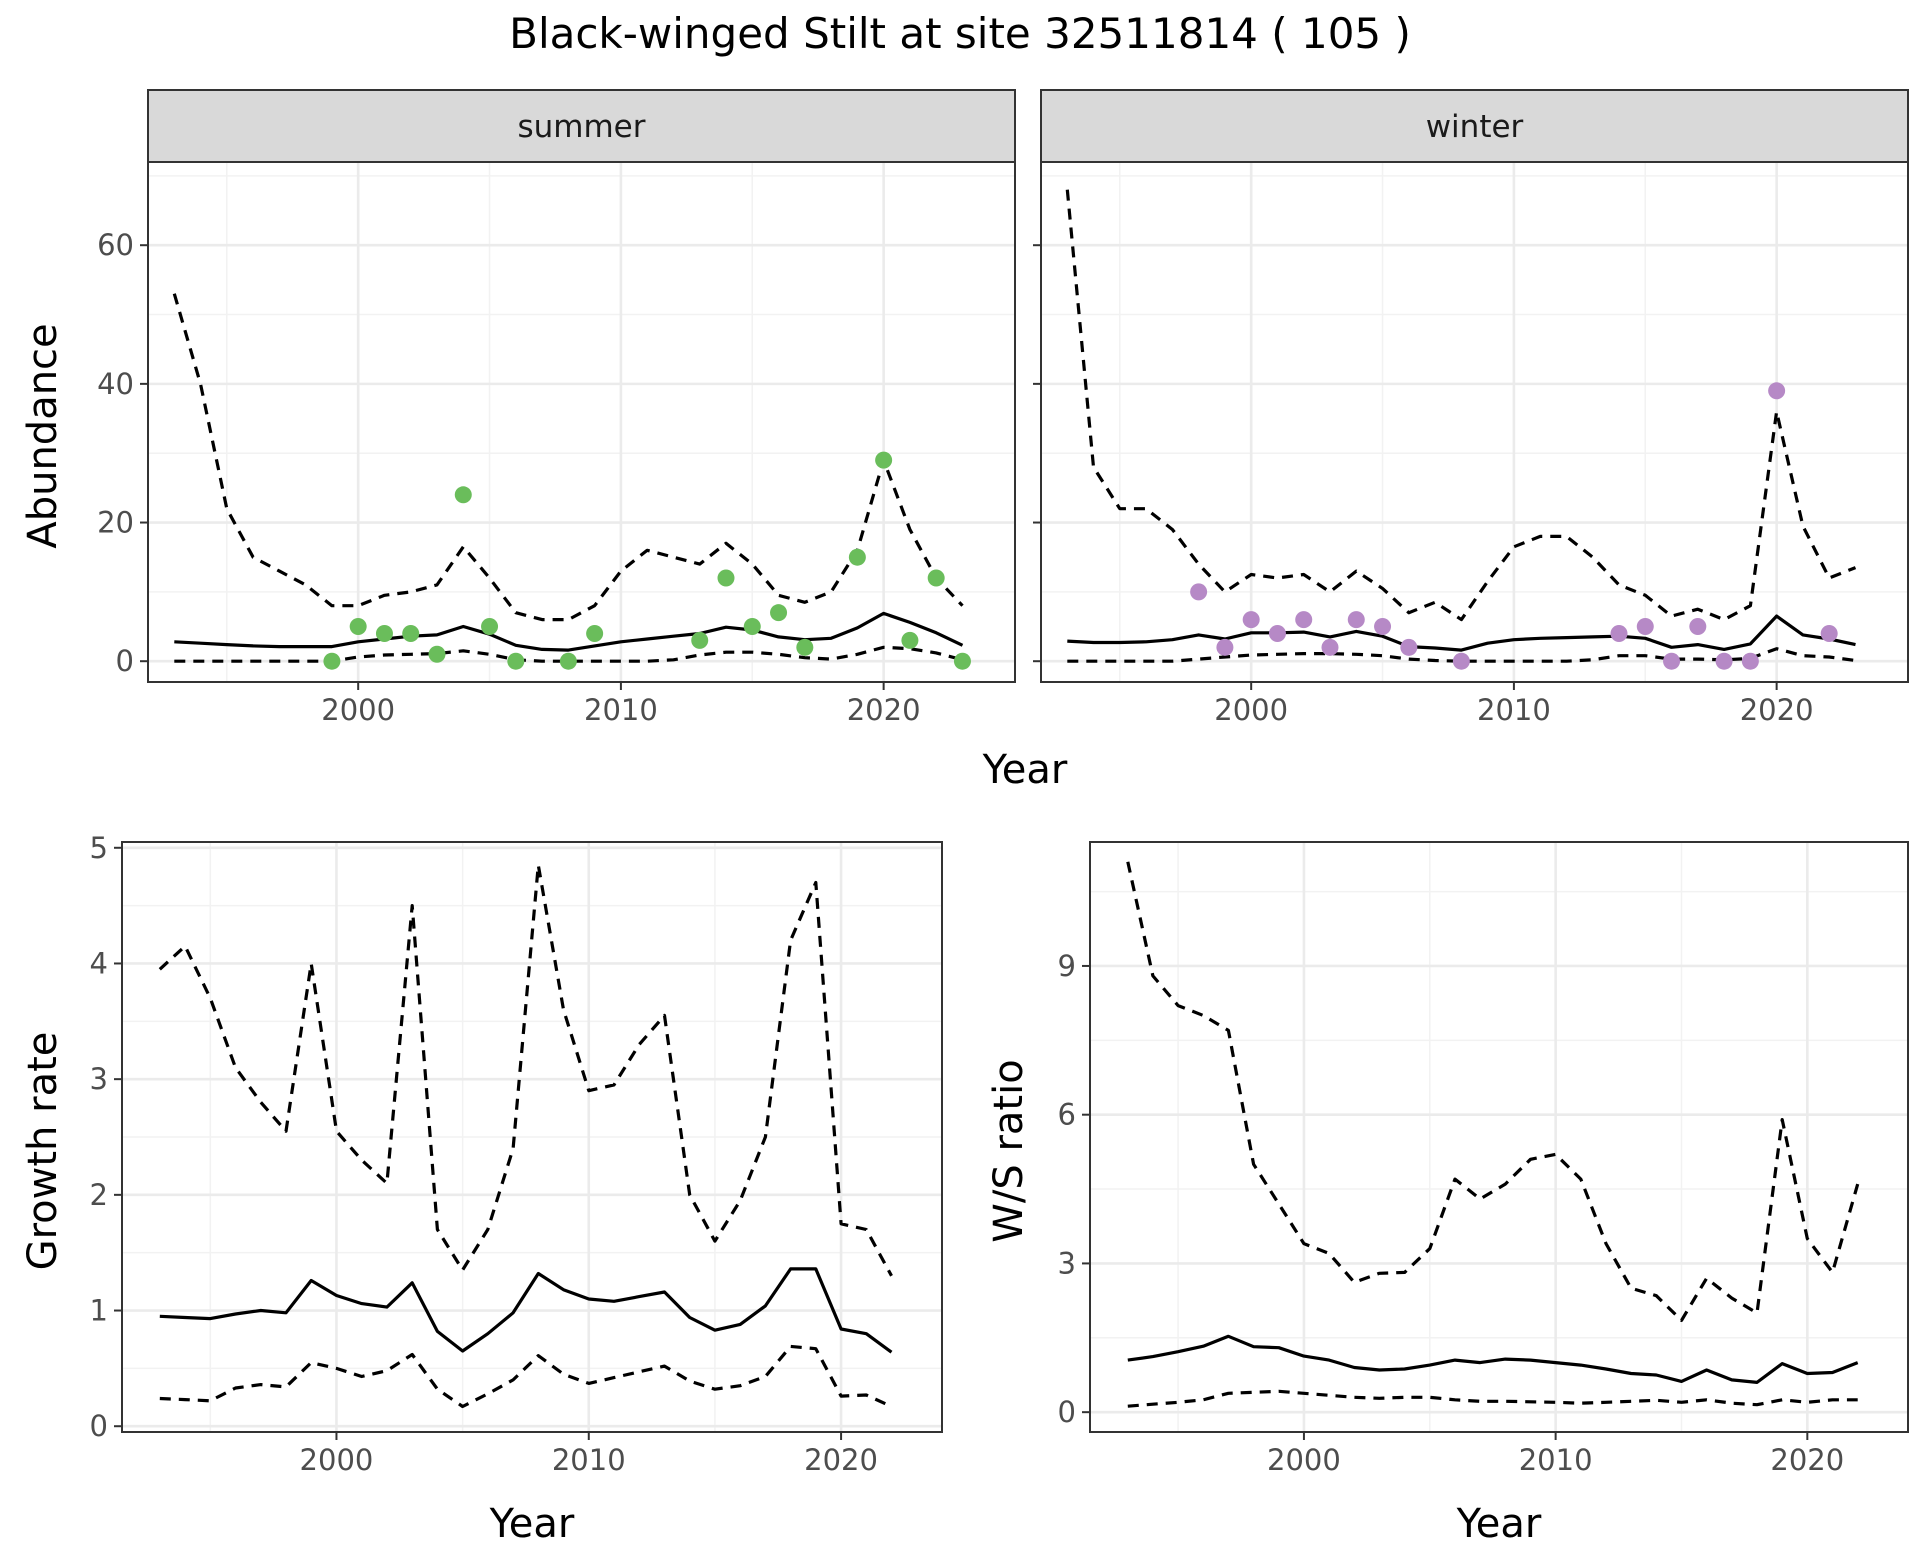 The height and width of the screenshot is (1560, 1920). Describe the element at coordinates (115, 384) in the screenshot. I see `y-tick-label: 40` at that location.